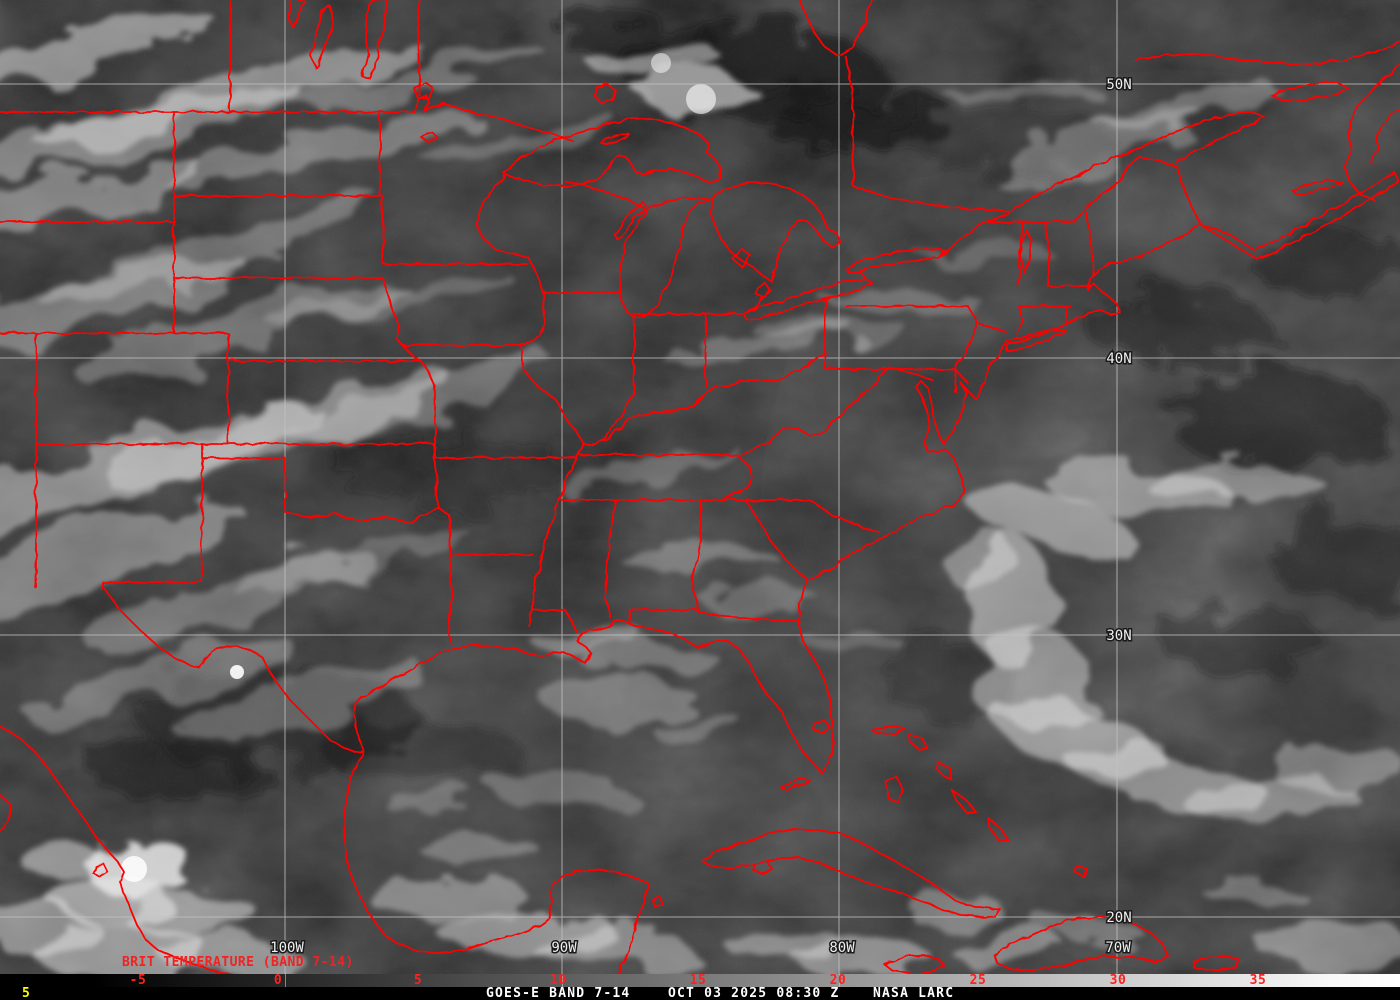 This screenshot has width=1400, height=1000. What do you see at coordinates (754, 993) in the screenshot?
I see `timestamp: OCT 03 2025 08:30 Z` at bounding box center [754, 993].